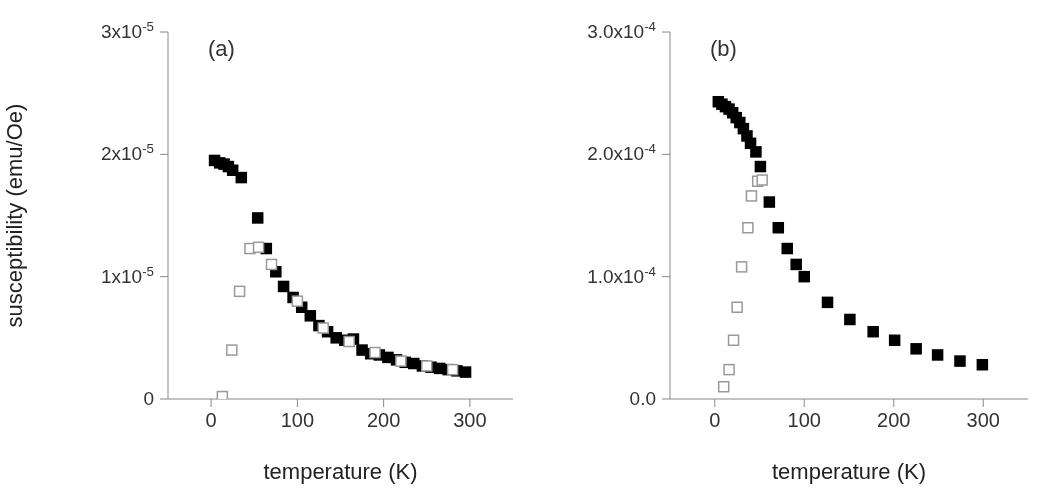 The height and width of the screenshot is (491, 1046). Describe the element at coordinates (621, 152) in the screenshot. I see `y-tick-label: 2.0x10$^{-4}$` at that location.